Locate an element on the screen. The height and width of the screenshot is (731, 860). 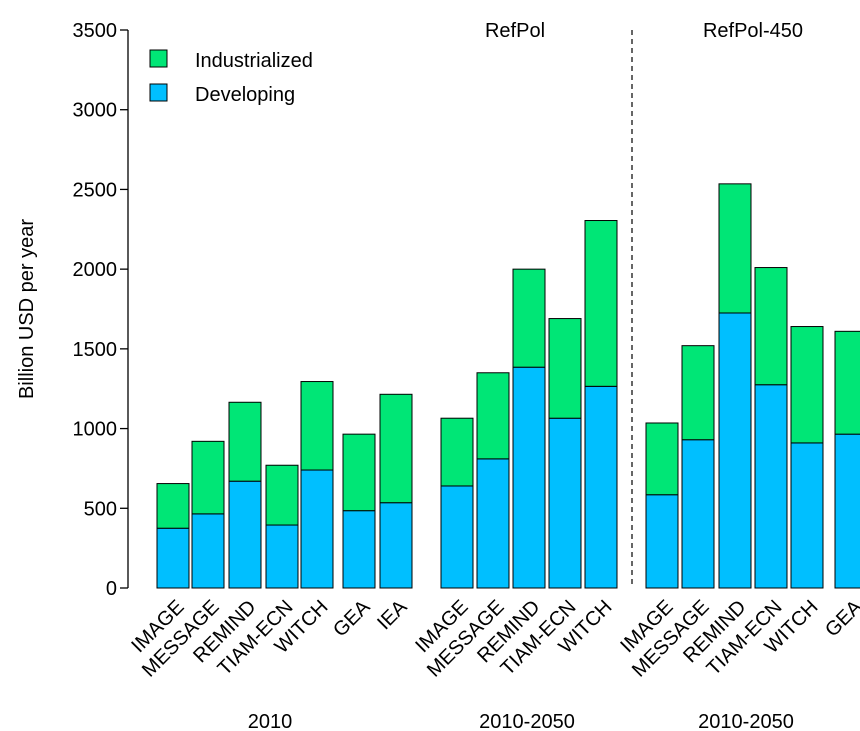
y-tick-label: 500 is located at coordinates (100, 509).